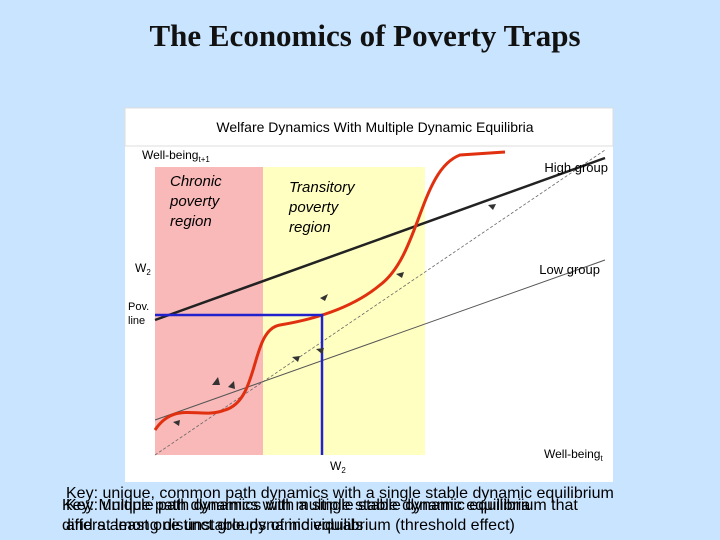 The height and width of the screenshot is (540, 720). What do you see at coordinates (601, 458) in the screenshot?
I see `label-subscript: t` at bounding box center [601, 458].